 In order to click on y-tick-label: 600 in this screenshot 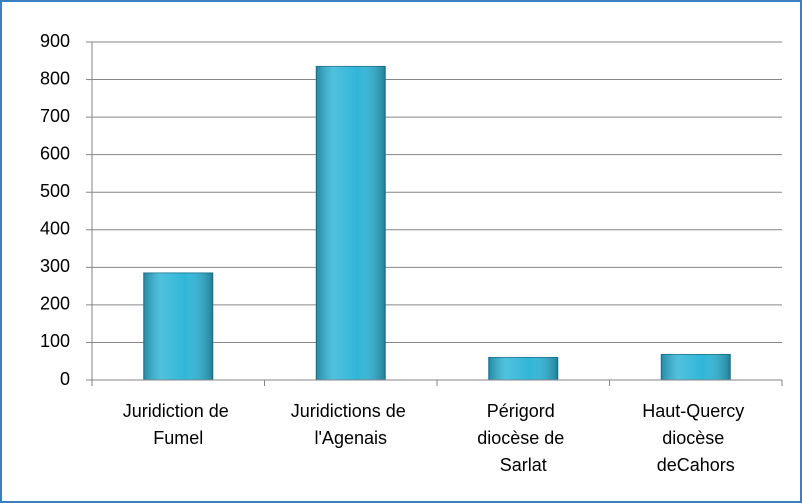, I will do `click(55, 153)`.